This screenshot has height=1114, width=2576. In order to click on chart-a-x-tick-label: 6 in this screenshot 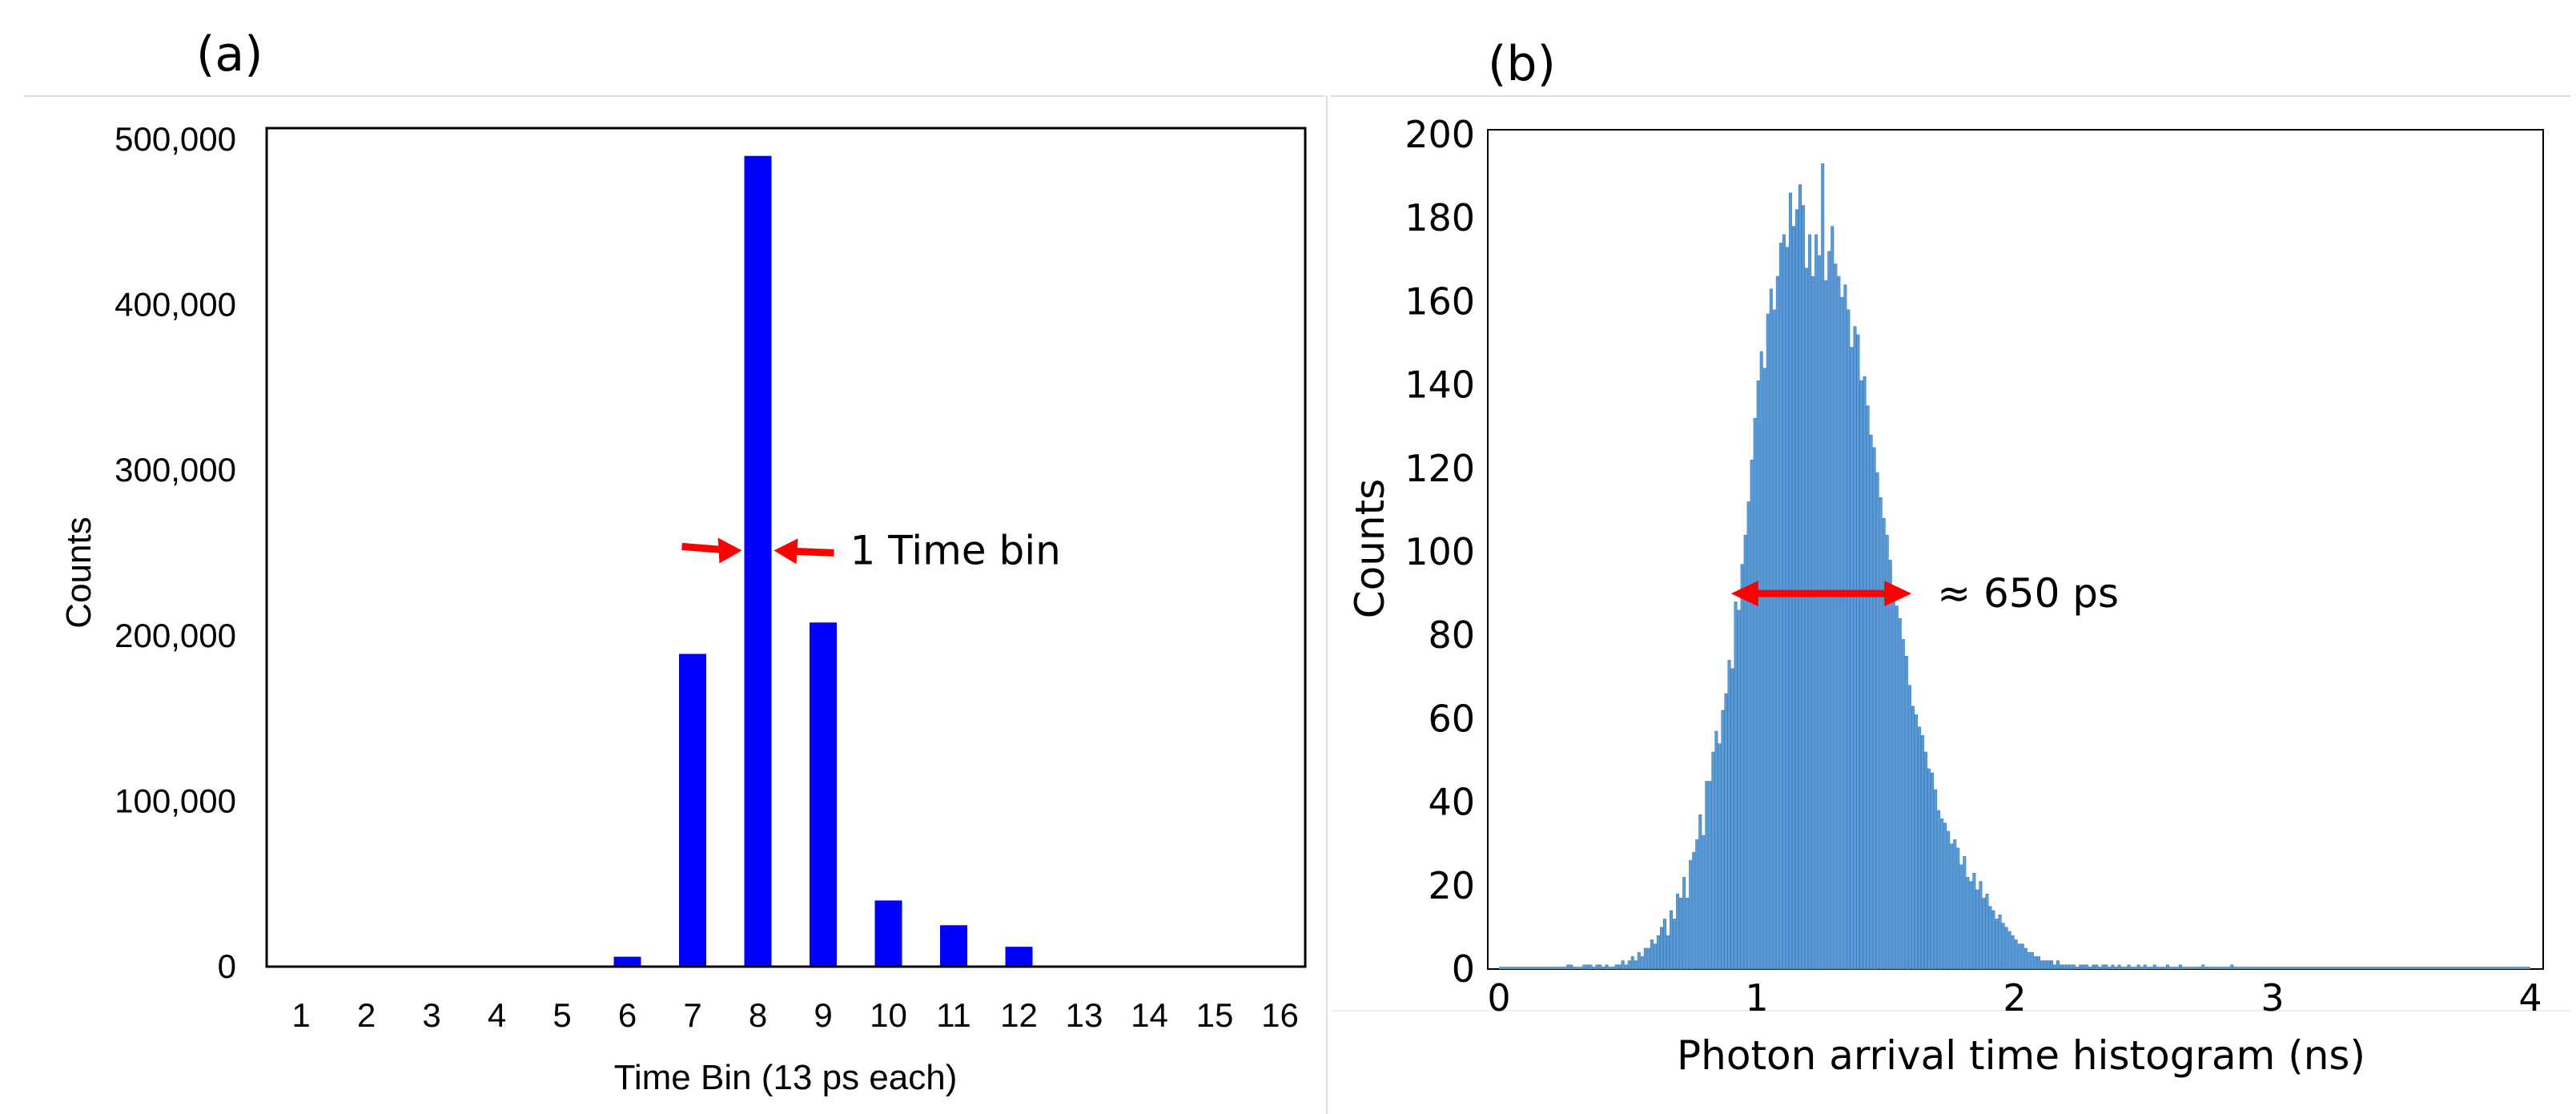, I will do `click(627, 1015)`.